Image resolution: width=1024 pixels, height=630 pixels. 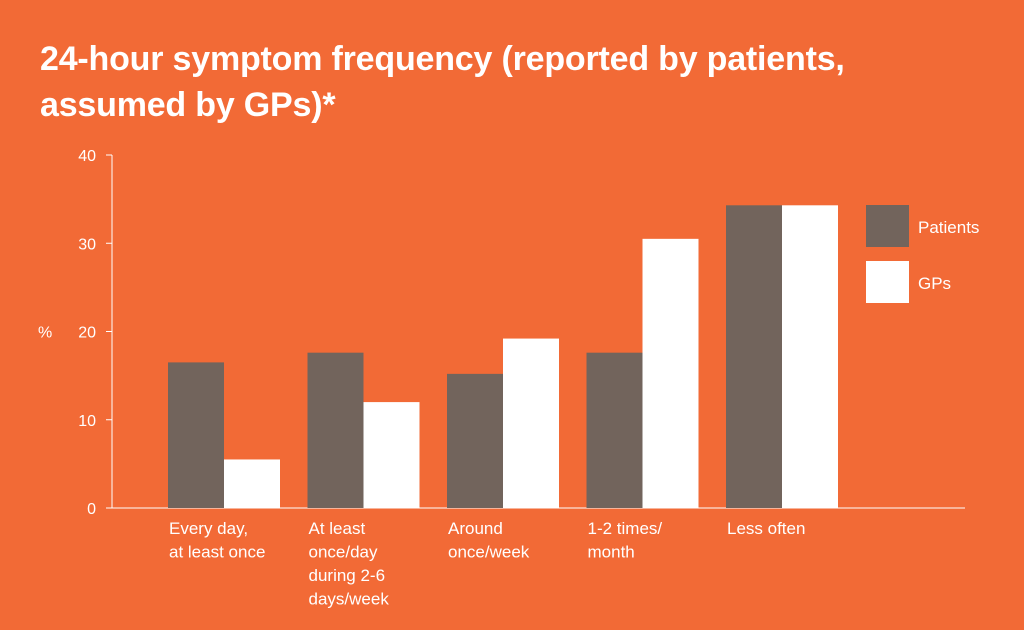 I want to click on chart-title-line-2: assumed by GPs)*, so click(x=188, y=105).